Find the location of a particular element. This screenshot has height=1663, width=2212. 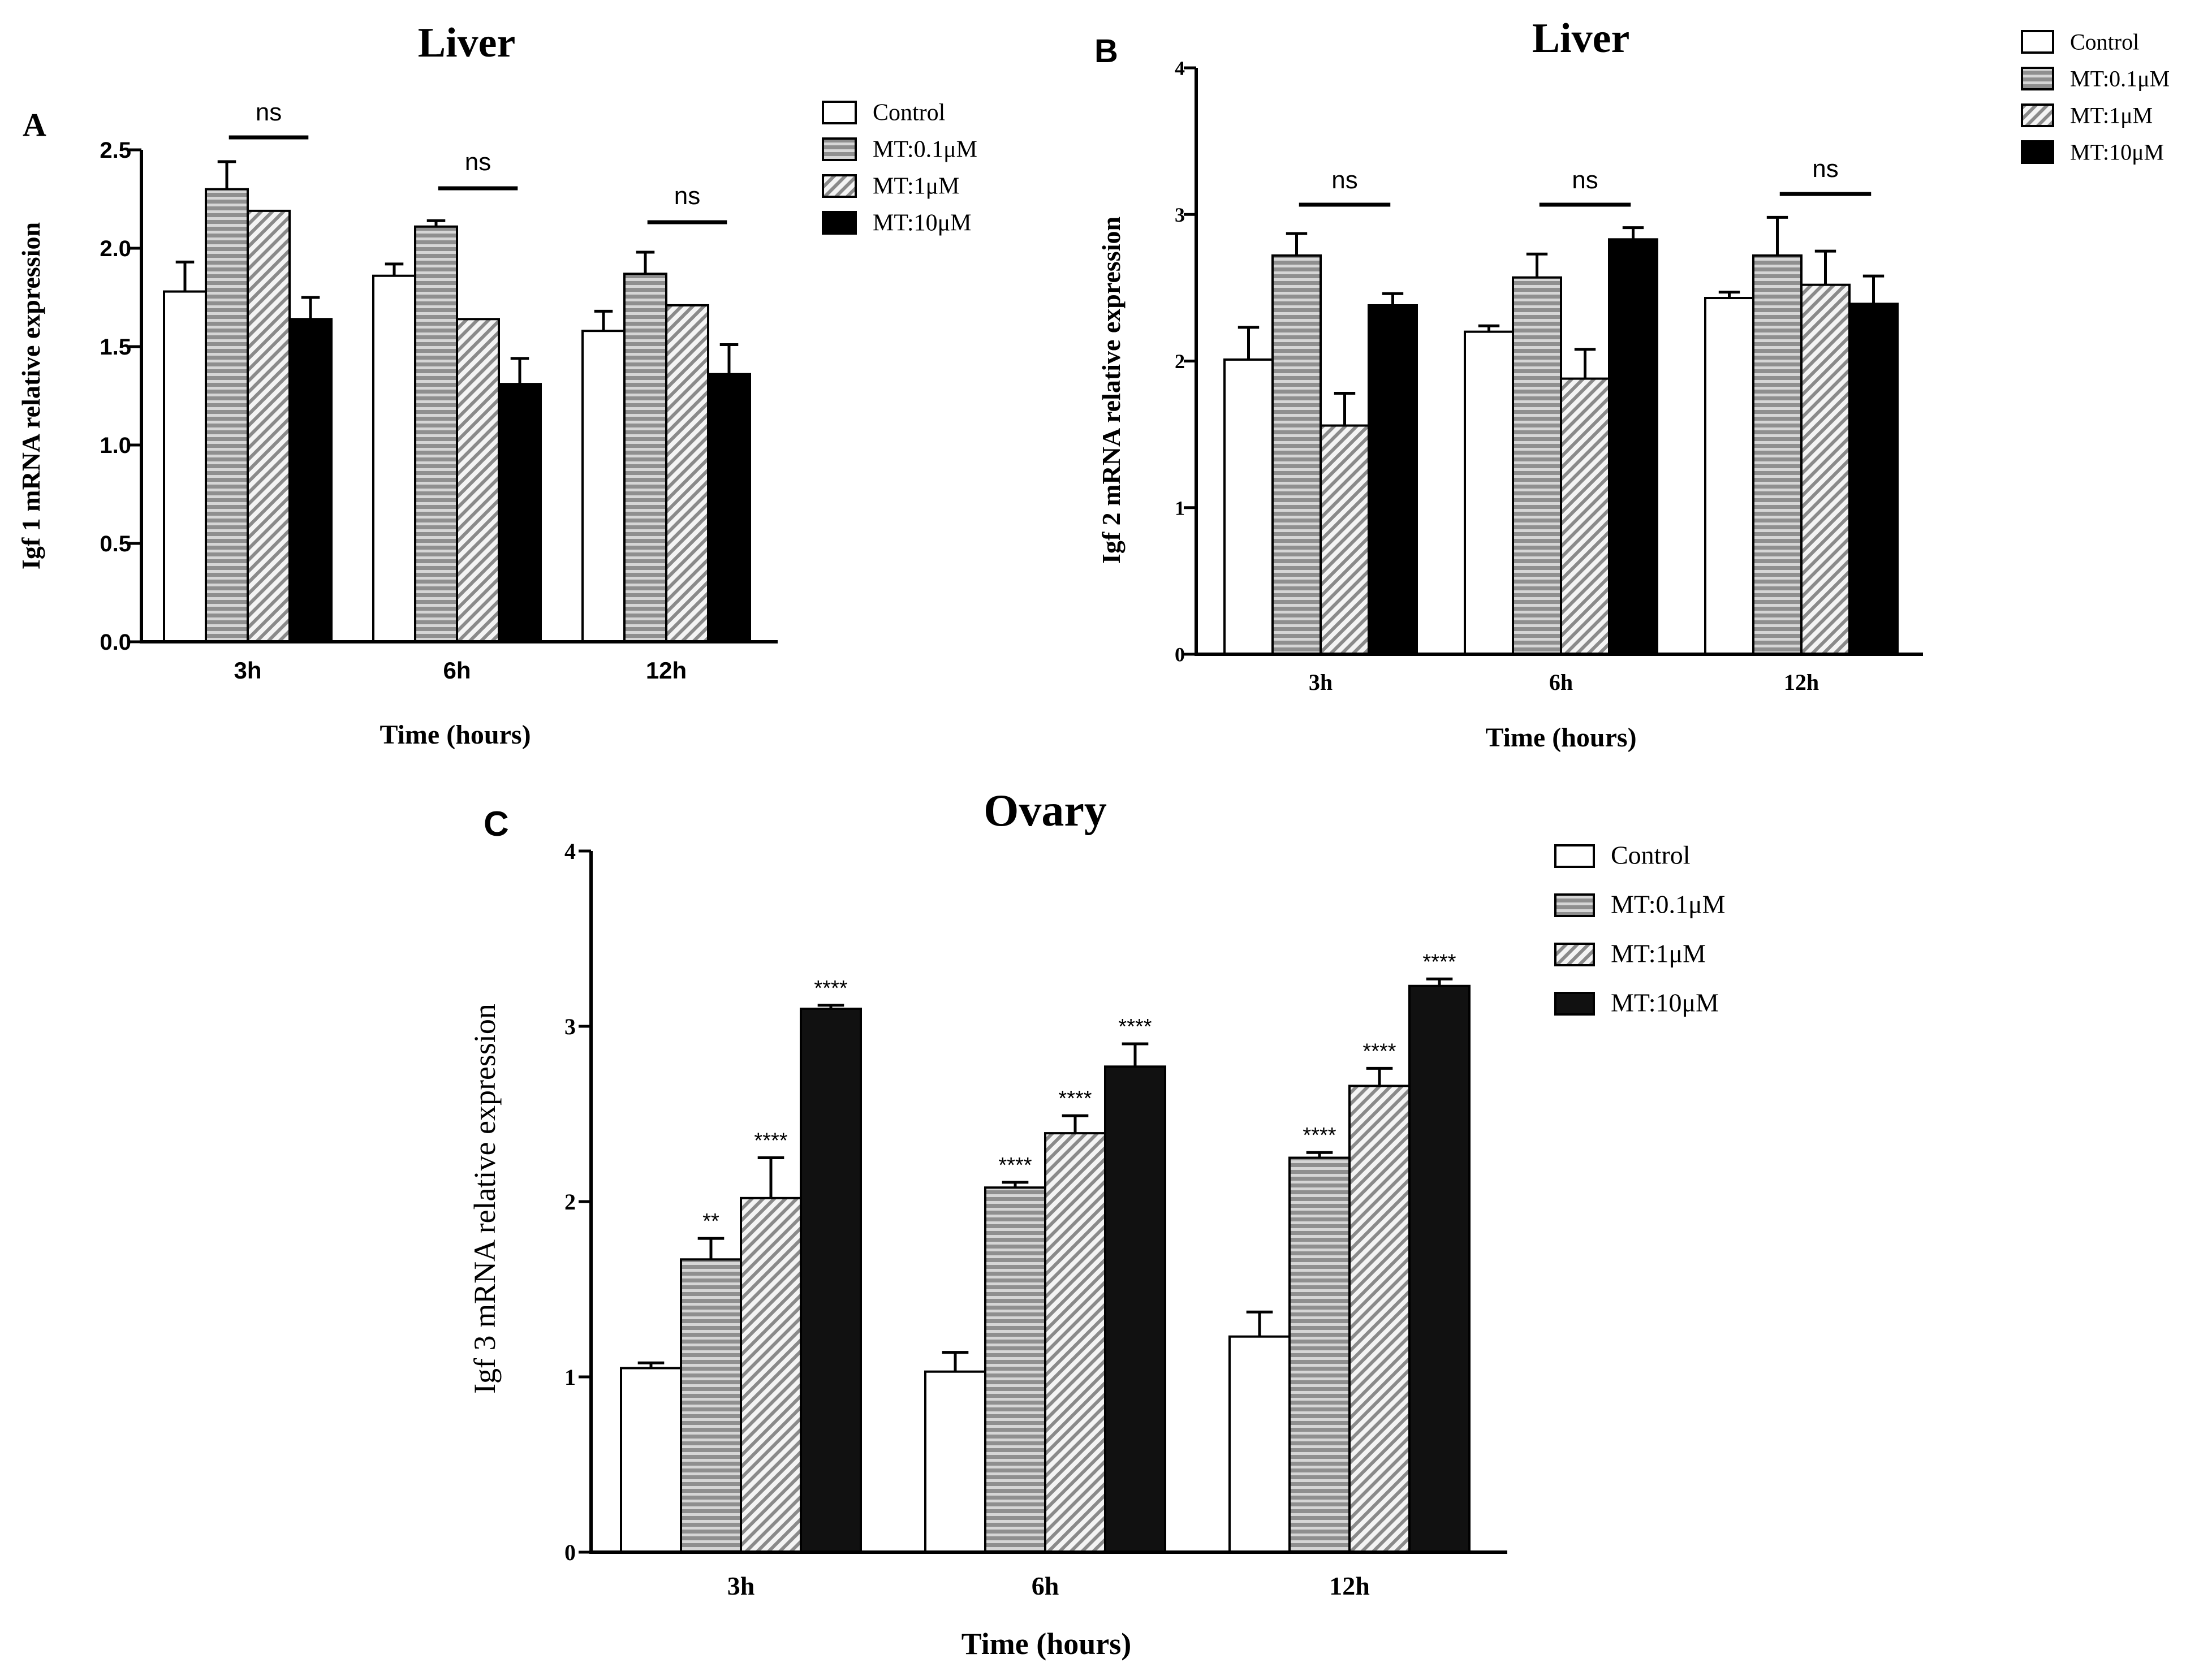

y-ticks-b: 0 1 2 3 4 is located at coordinates (1186, 361).